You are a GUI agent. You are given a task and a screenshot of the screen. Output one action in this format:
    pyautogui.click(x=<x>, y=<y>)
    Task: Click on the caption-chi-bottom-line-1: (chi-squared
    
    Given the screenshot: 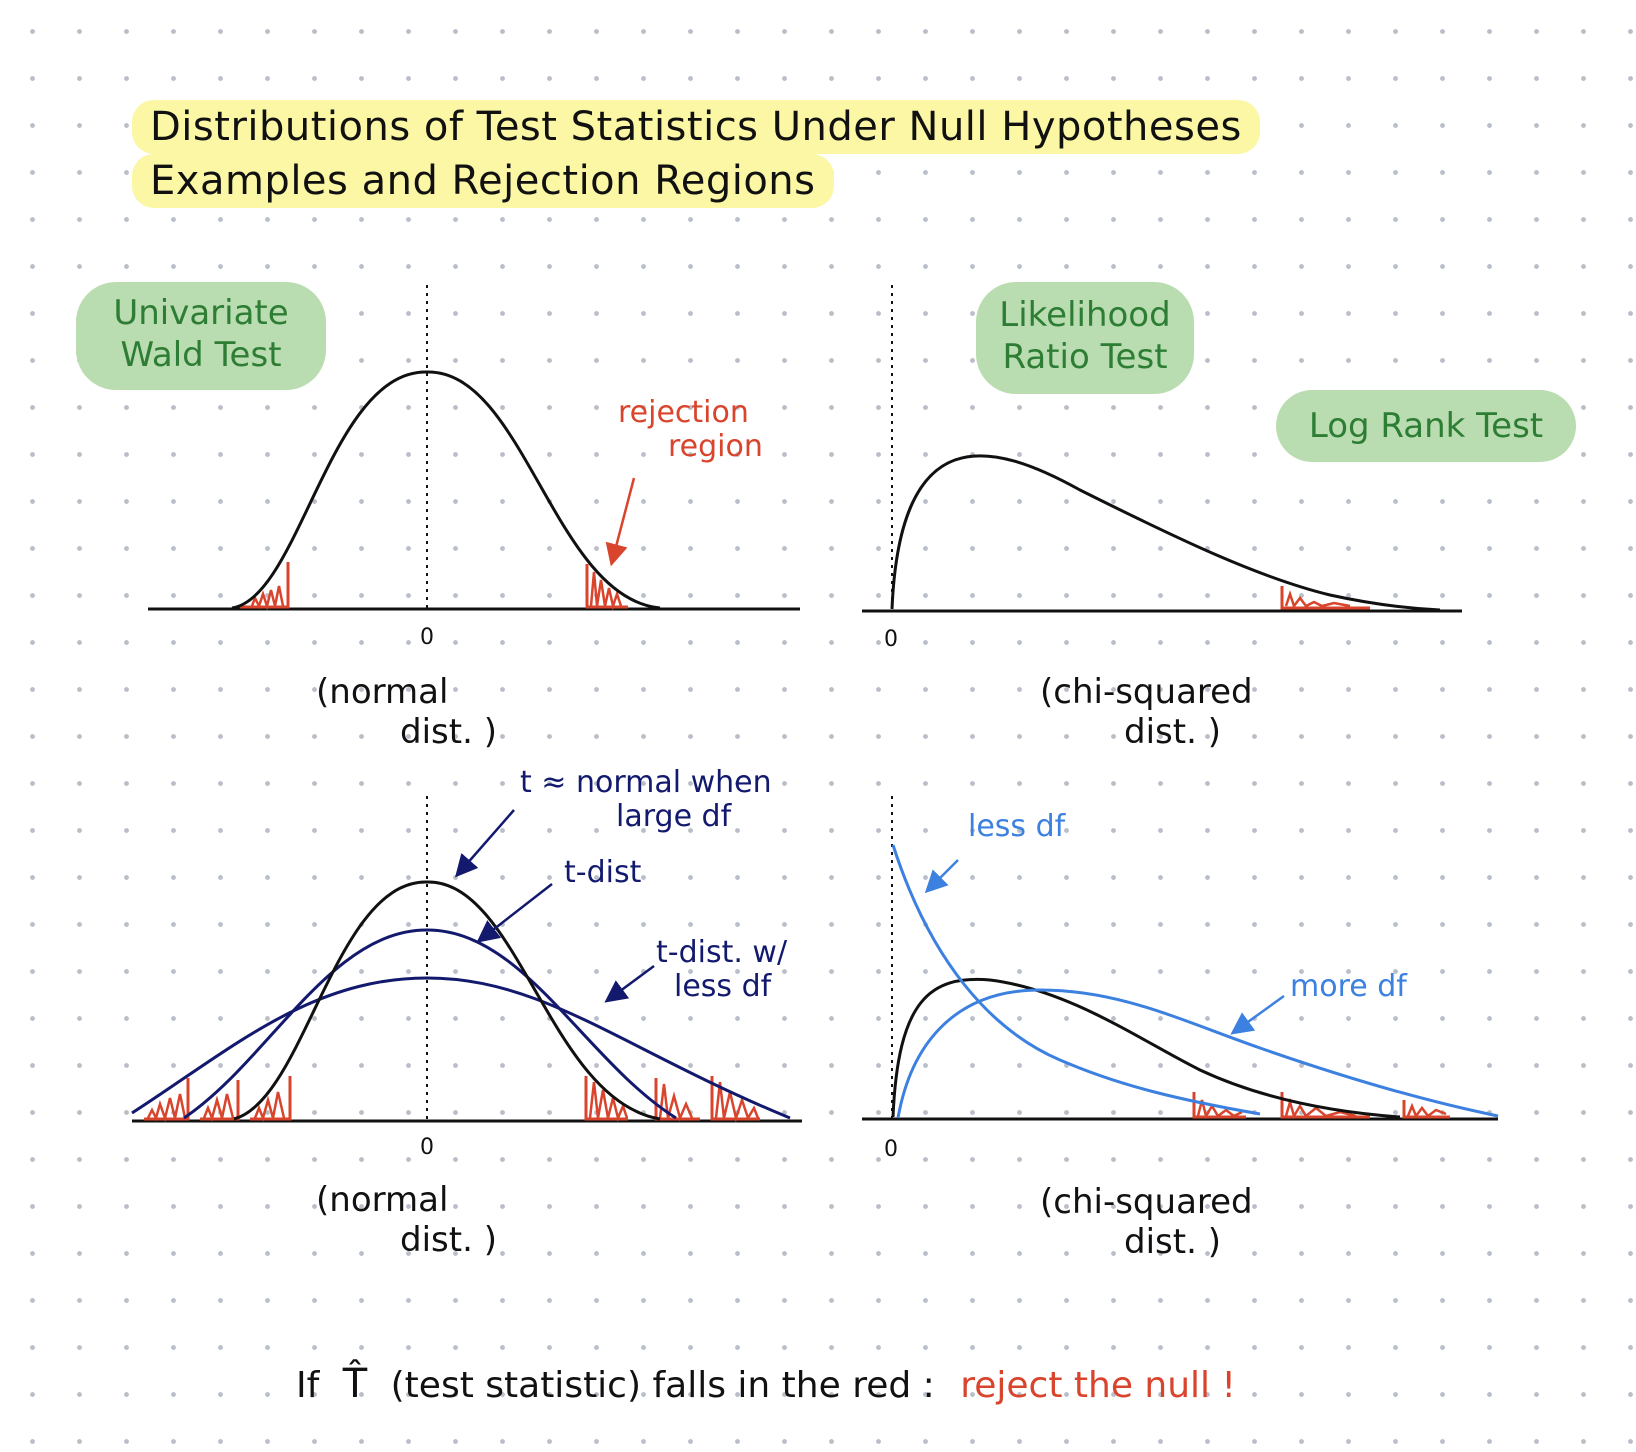 What is the action you would take?
    pyautogui.click(x=1146, y=1202)
    